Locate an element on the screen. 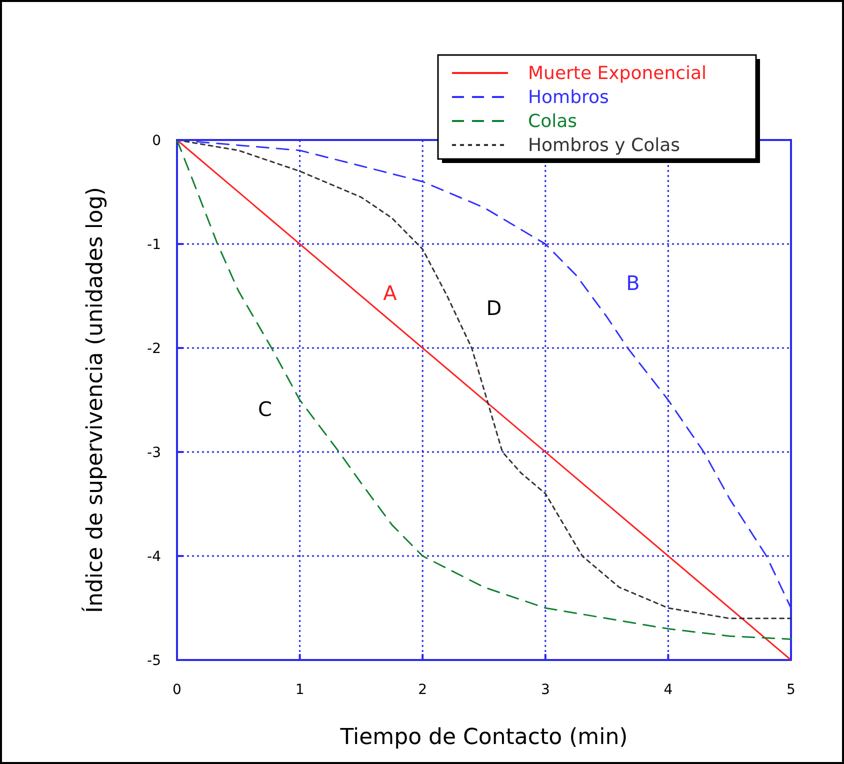 This screenshot has width=844, height=764. x-tick-label: 4 is located at coordinates (668, 690).